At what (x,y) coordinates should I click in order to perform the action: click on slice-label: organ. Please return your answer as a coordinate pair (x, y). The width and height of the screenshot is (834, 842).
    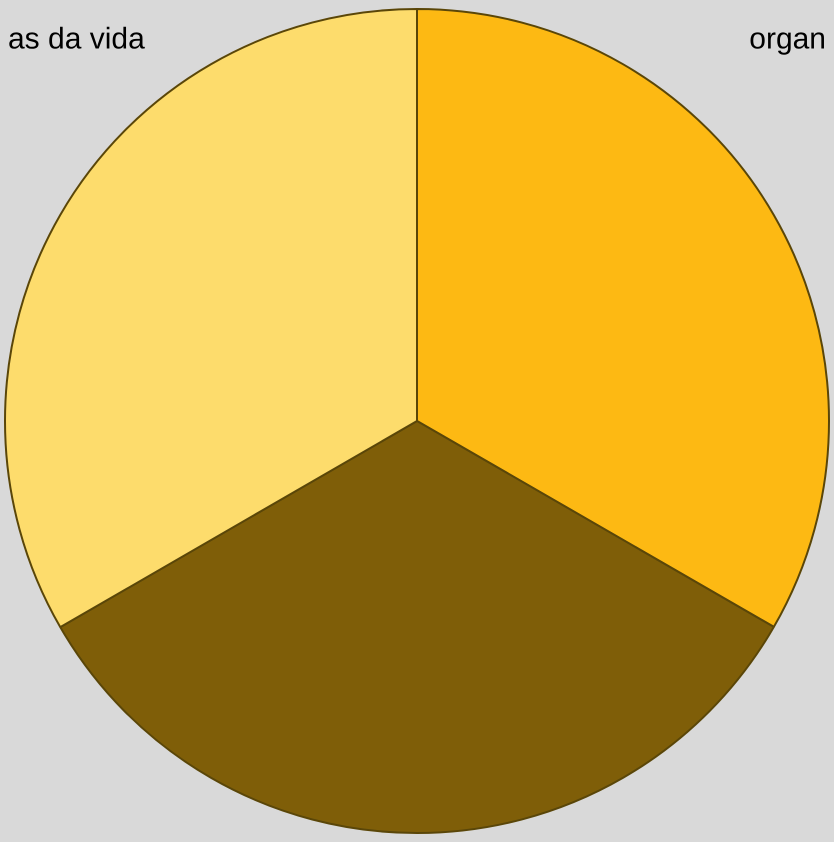
    Looking at the image, I should click on (787, 39).